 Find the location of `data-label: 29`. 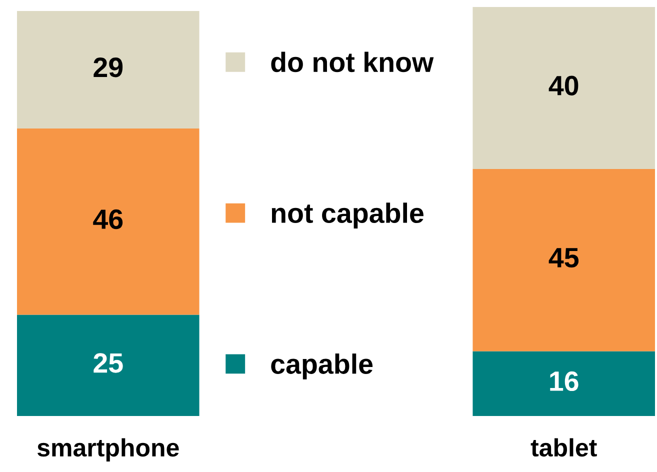

data-label: 29 is located at coordinates (108, 68).